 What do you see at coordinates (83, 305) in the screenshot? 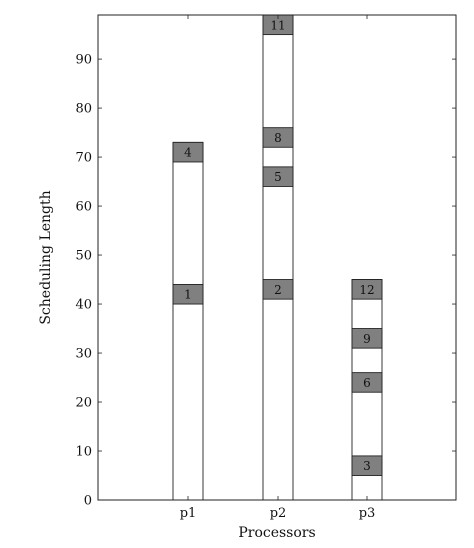
I see `y-tick-label-40: 40` at bounding box center [83, 305].